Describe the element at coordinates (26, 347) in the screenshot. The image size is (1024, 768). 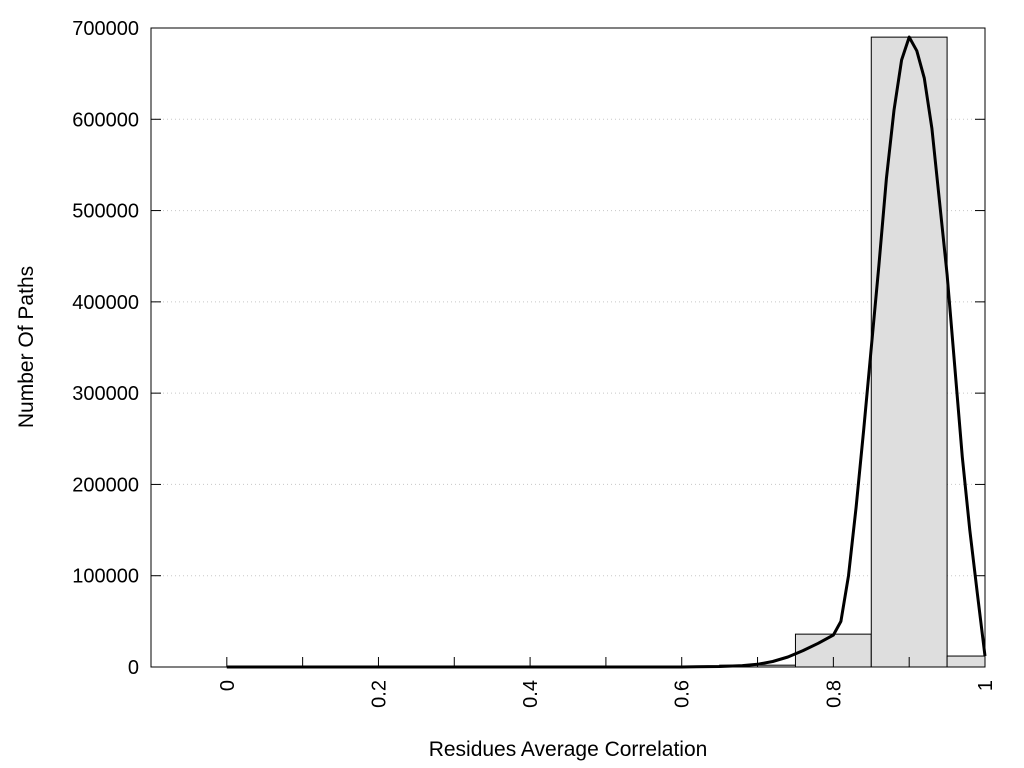
I see `y-axis-title: Number Of Paths` at that location.